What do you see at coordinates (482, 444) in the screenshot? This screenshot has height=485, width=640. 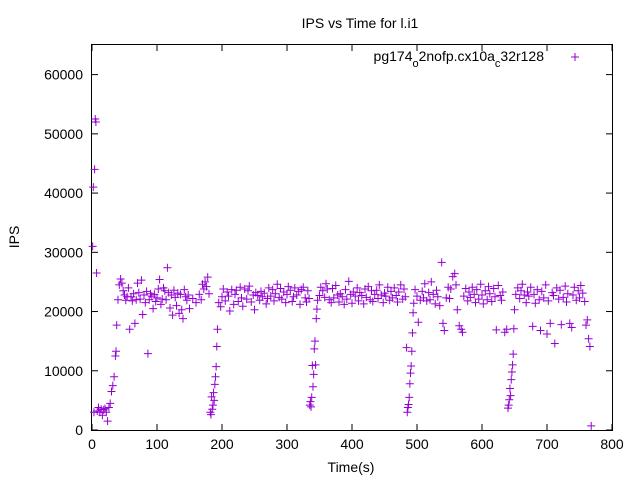 I see `x-tick-label: 600` at bounding box center [482, 444].